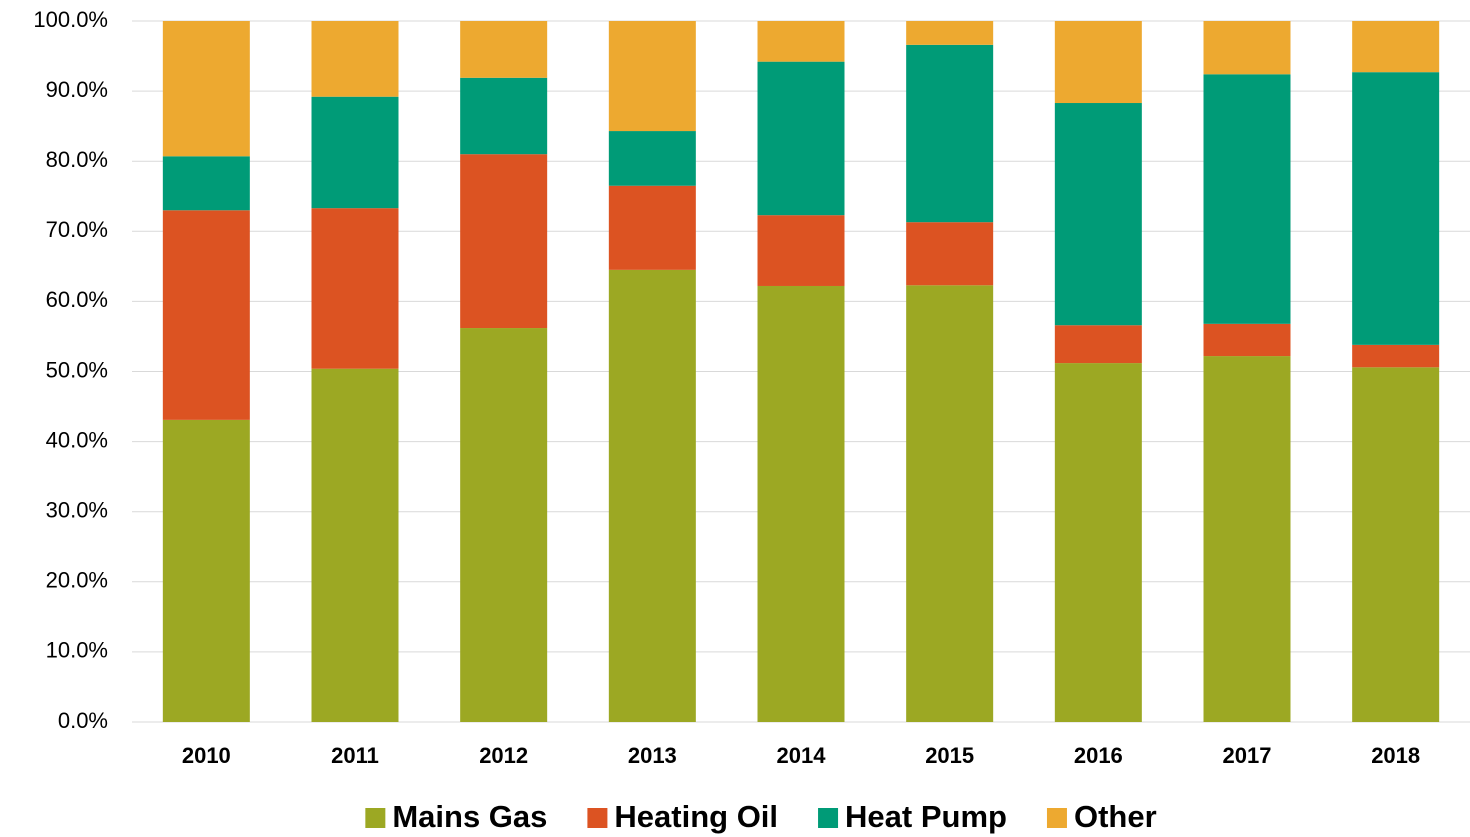 The image size is (1470, 837). Describe the element at coordinates (77, 159) in the screenshot. I see `y-tick-label: 80.0%` at that location.